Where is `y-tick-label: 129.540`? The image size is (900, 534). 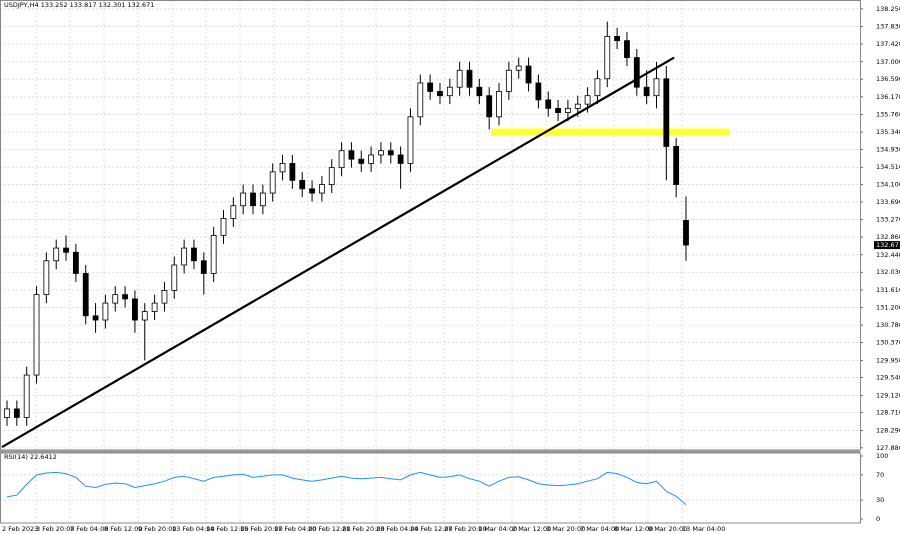
y-tick-label: 129.540 is located at coordinates (888, 378).